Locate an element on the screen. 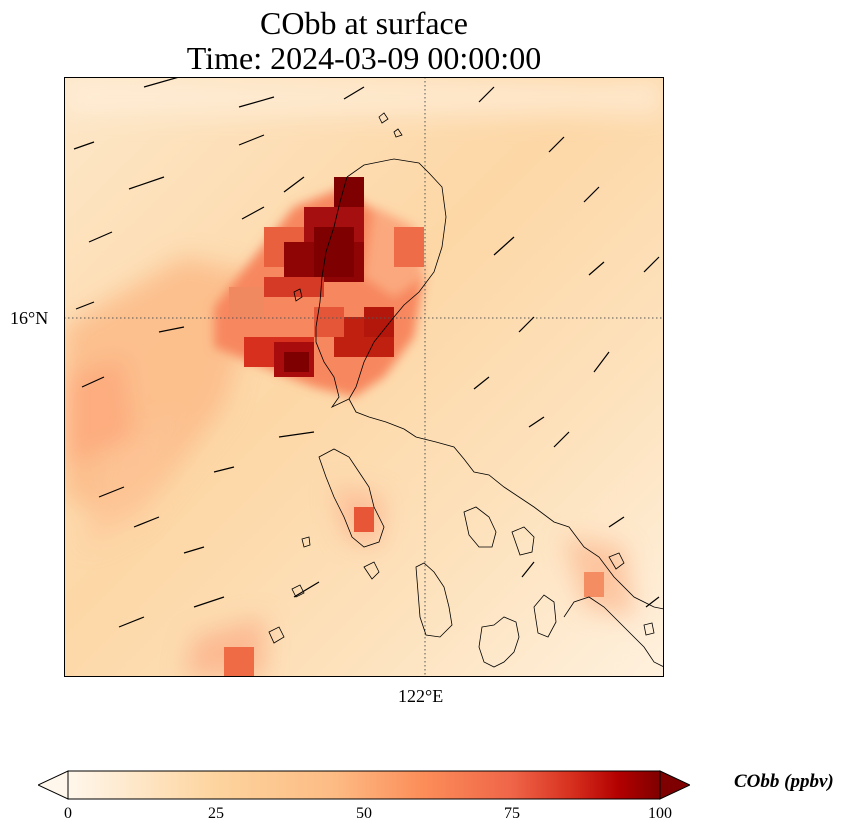 The height and width of the screenshot is (836, 854). colorbar-label: CObb (ppbv) is located at coordinates (784, 781).